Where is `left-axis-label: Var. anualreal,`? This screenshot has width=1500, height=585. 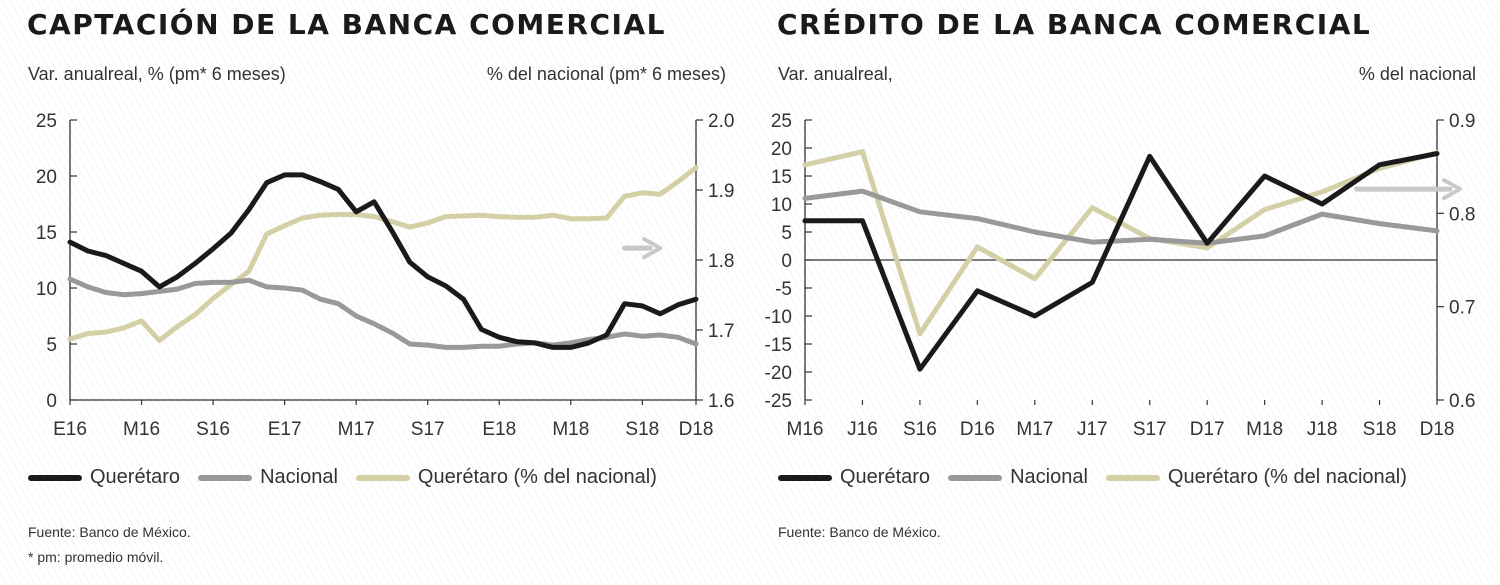 left-axis-label: Var. anualreal, is located at coordinates (835, 74).